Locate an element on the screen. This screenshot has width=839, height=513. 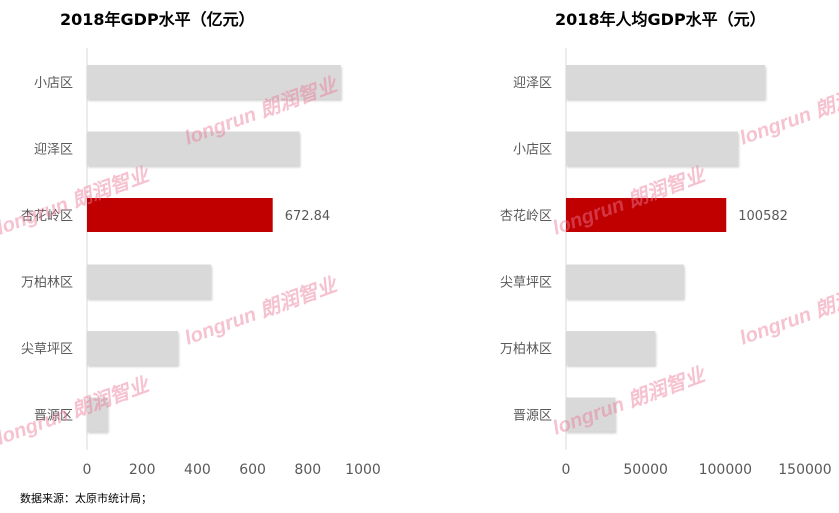
data-source-note: 数据来源：太原市统计局； is located at coordinates (86, 498).